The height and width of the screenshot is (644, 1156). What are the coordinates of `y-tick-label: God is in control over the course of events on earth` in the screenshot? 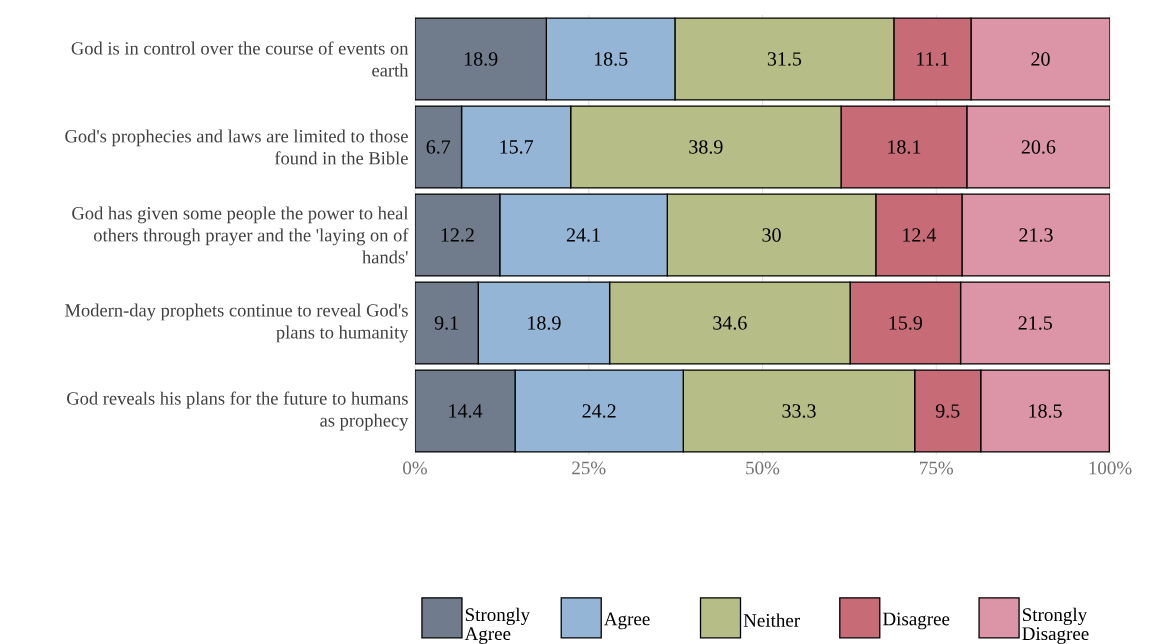 It's located at (240, 59).